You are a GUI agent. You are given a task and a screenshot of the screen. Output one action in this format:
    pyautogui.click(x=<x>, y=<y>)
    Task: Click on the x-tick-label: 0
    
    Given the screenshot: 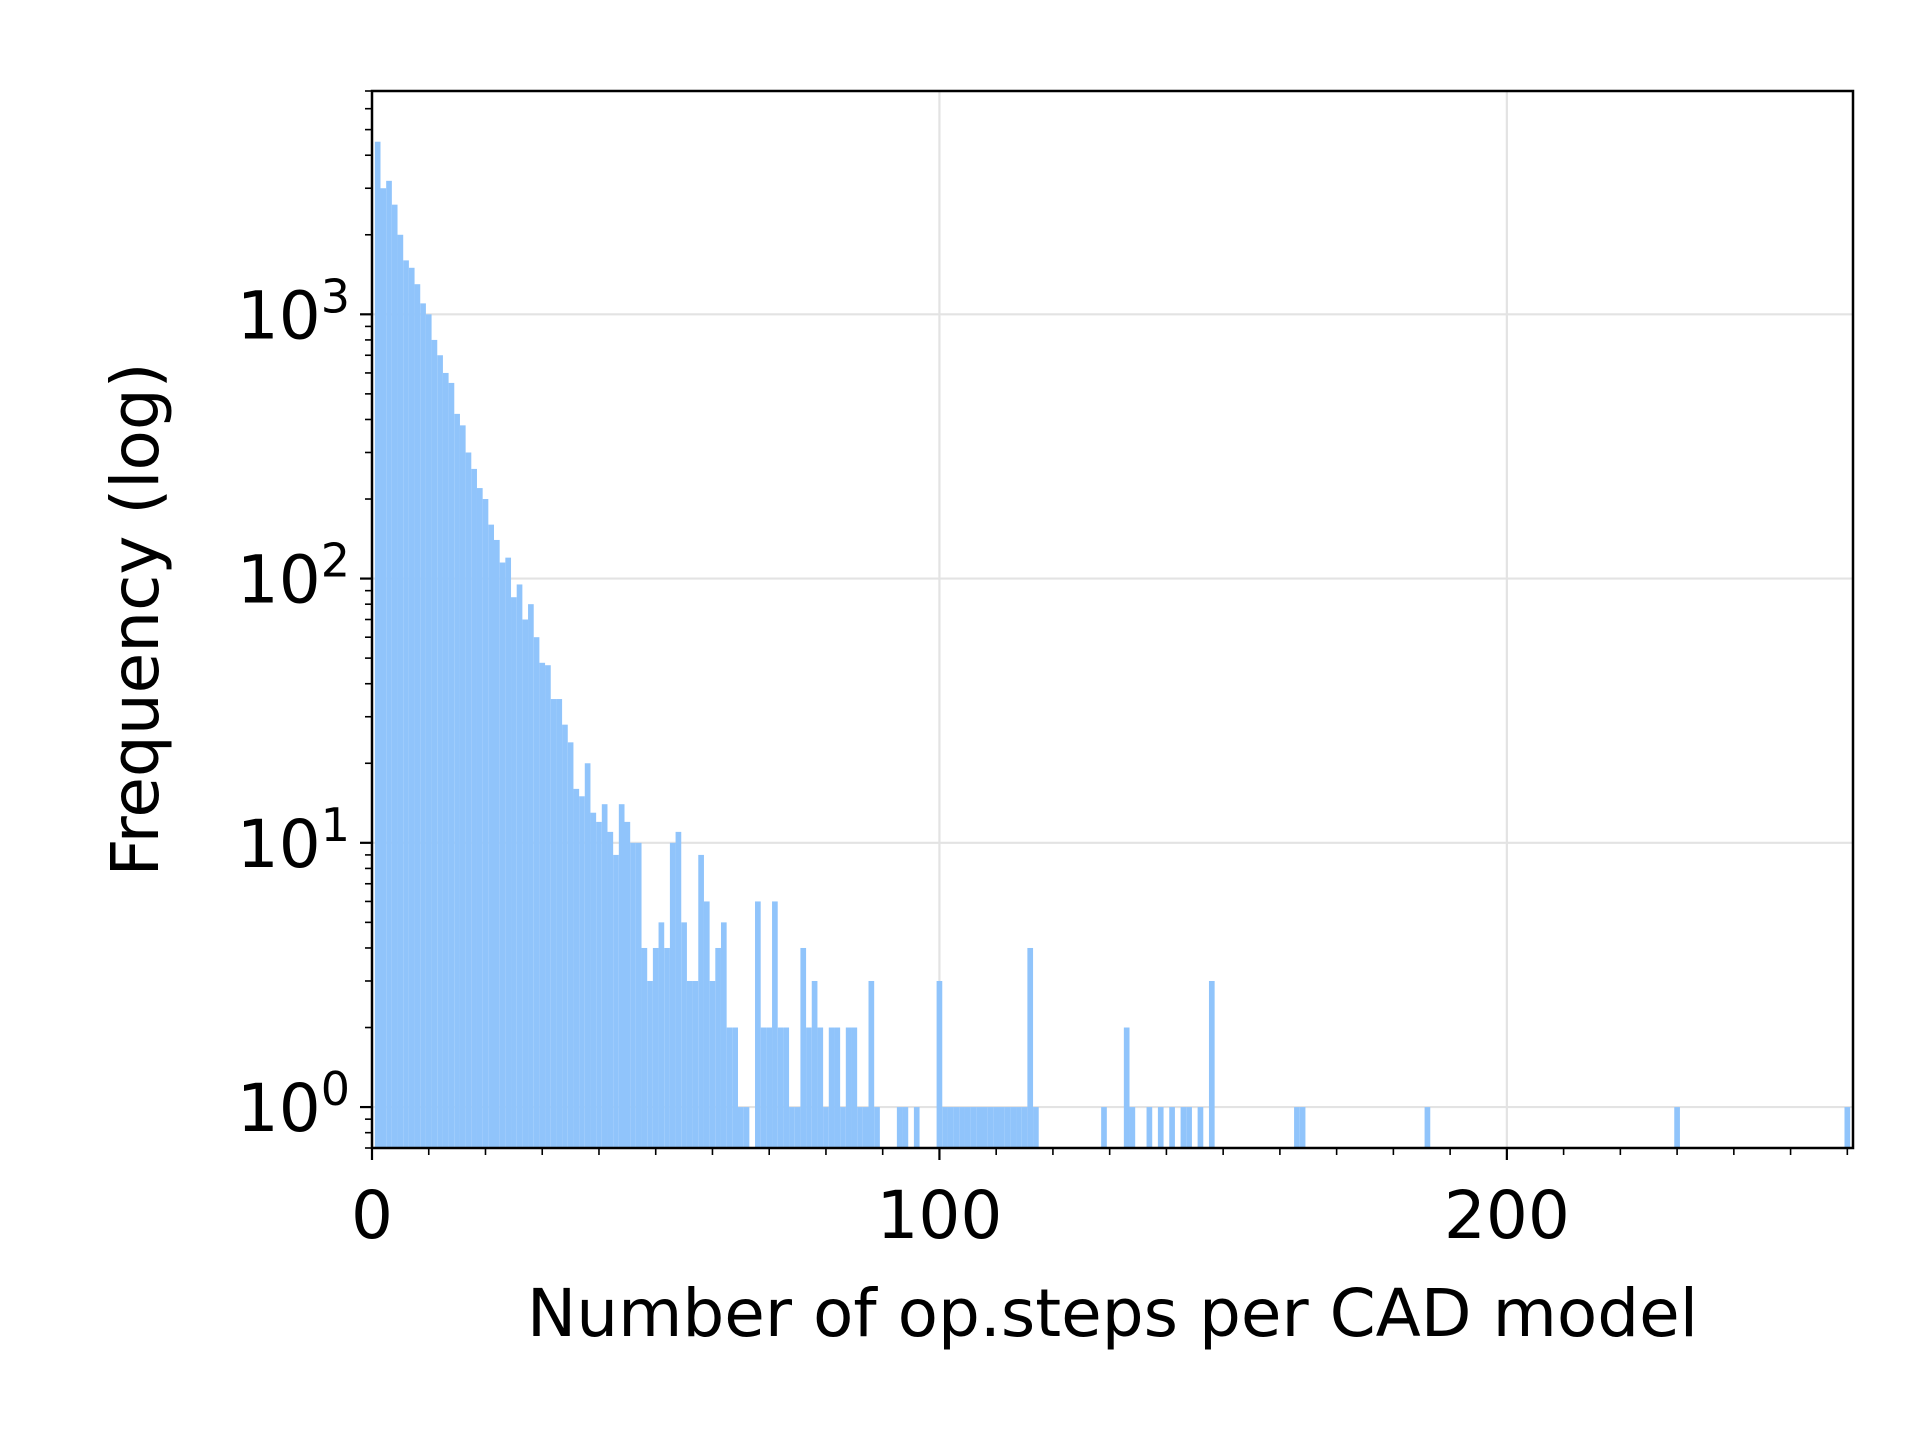 What is the action you would take?
    pyautogui.click(x=372, y=1215)
    